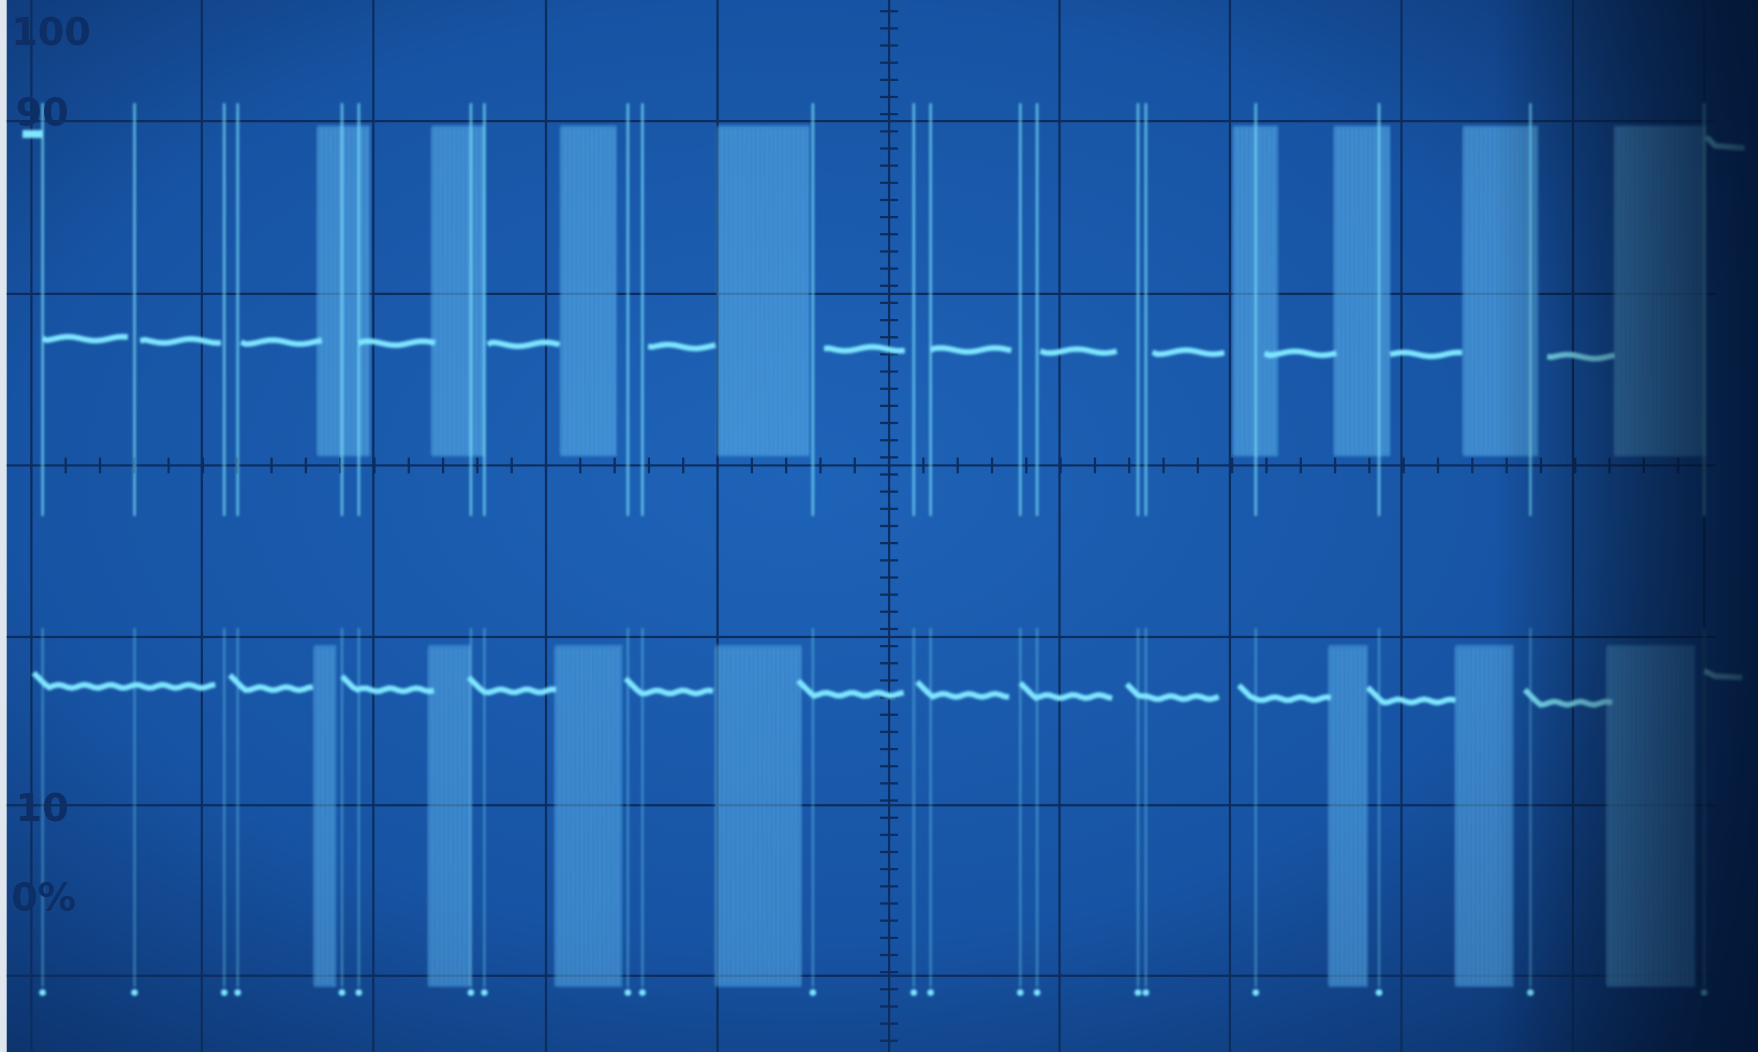 This screenshot has height=1052, width=1758. I want to click on graticule-label: 0%, so click(43, 898).